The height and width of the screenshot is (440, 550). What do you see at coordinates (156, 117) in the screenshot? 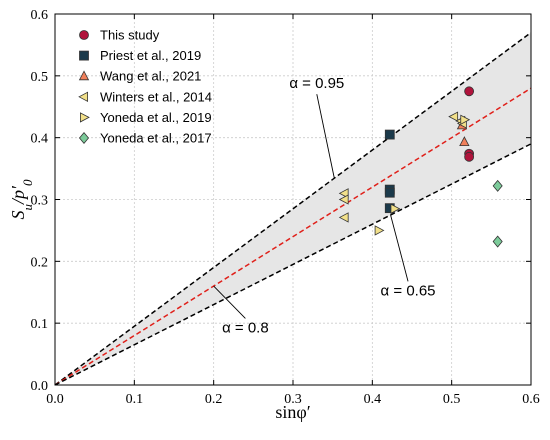
I see `legend-label-4: Yoneda et al., 2019` at bounding box center [156, 117].